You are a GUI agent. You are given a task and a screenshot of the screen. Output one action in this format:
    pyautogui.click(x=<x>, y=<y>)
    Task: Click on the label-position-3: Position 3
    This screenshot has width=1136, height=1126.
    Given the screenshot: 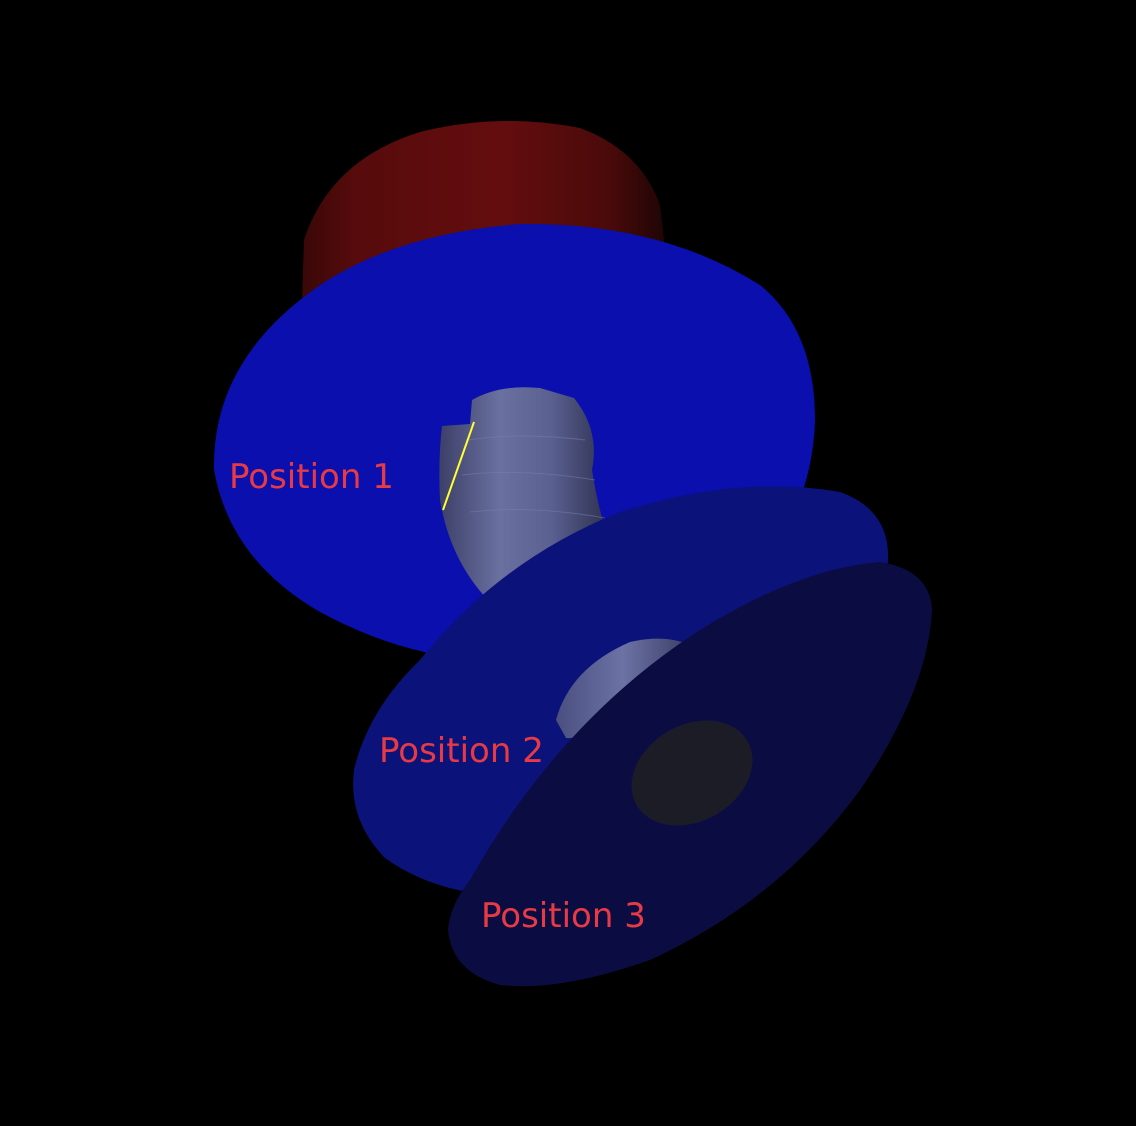 What is the action you would take?
    pyautogui.click(x=563, y=916)
    